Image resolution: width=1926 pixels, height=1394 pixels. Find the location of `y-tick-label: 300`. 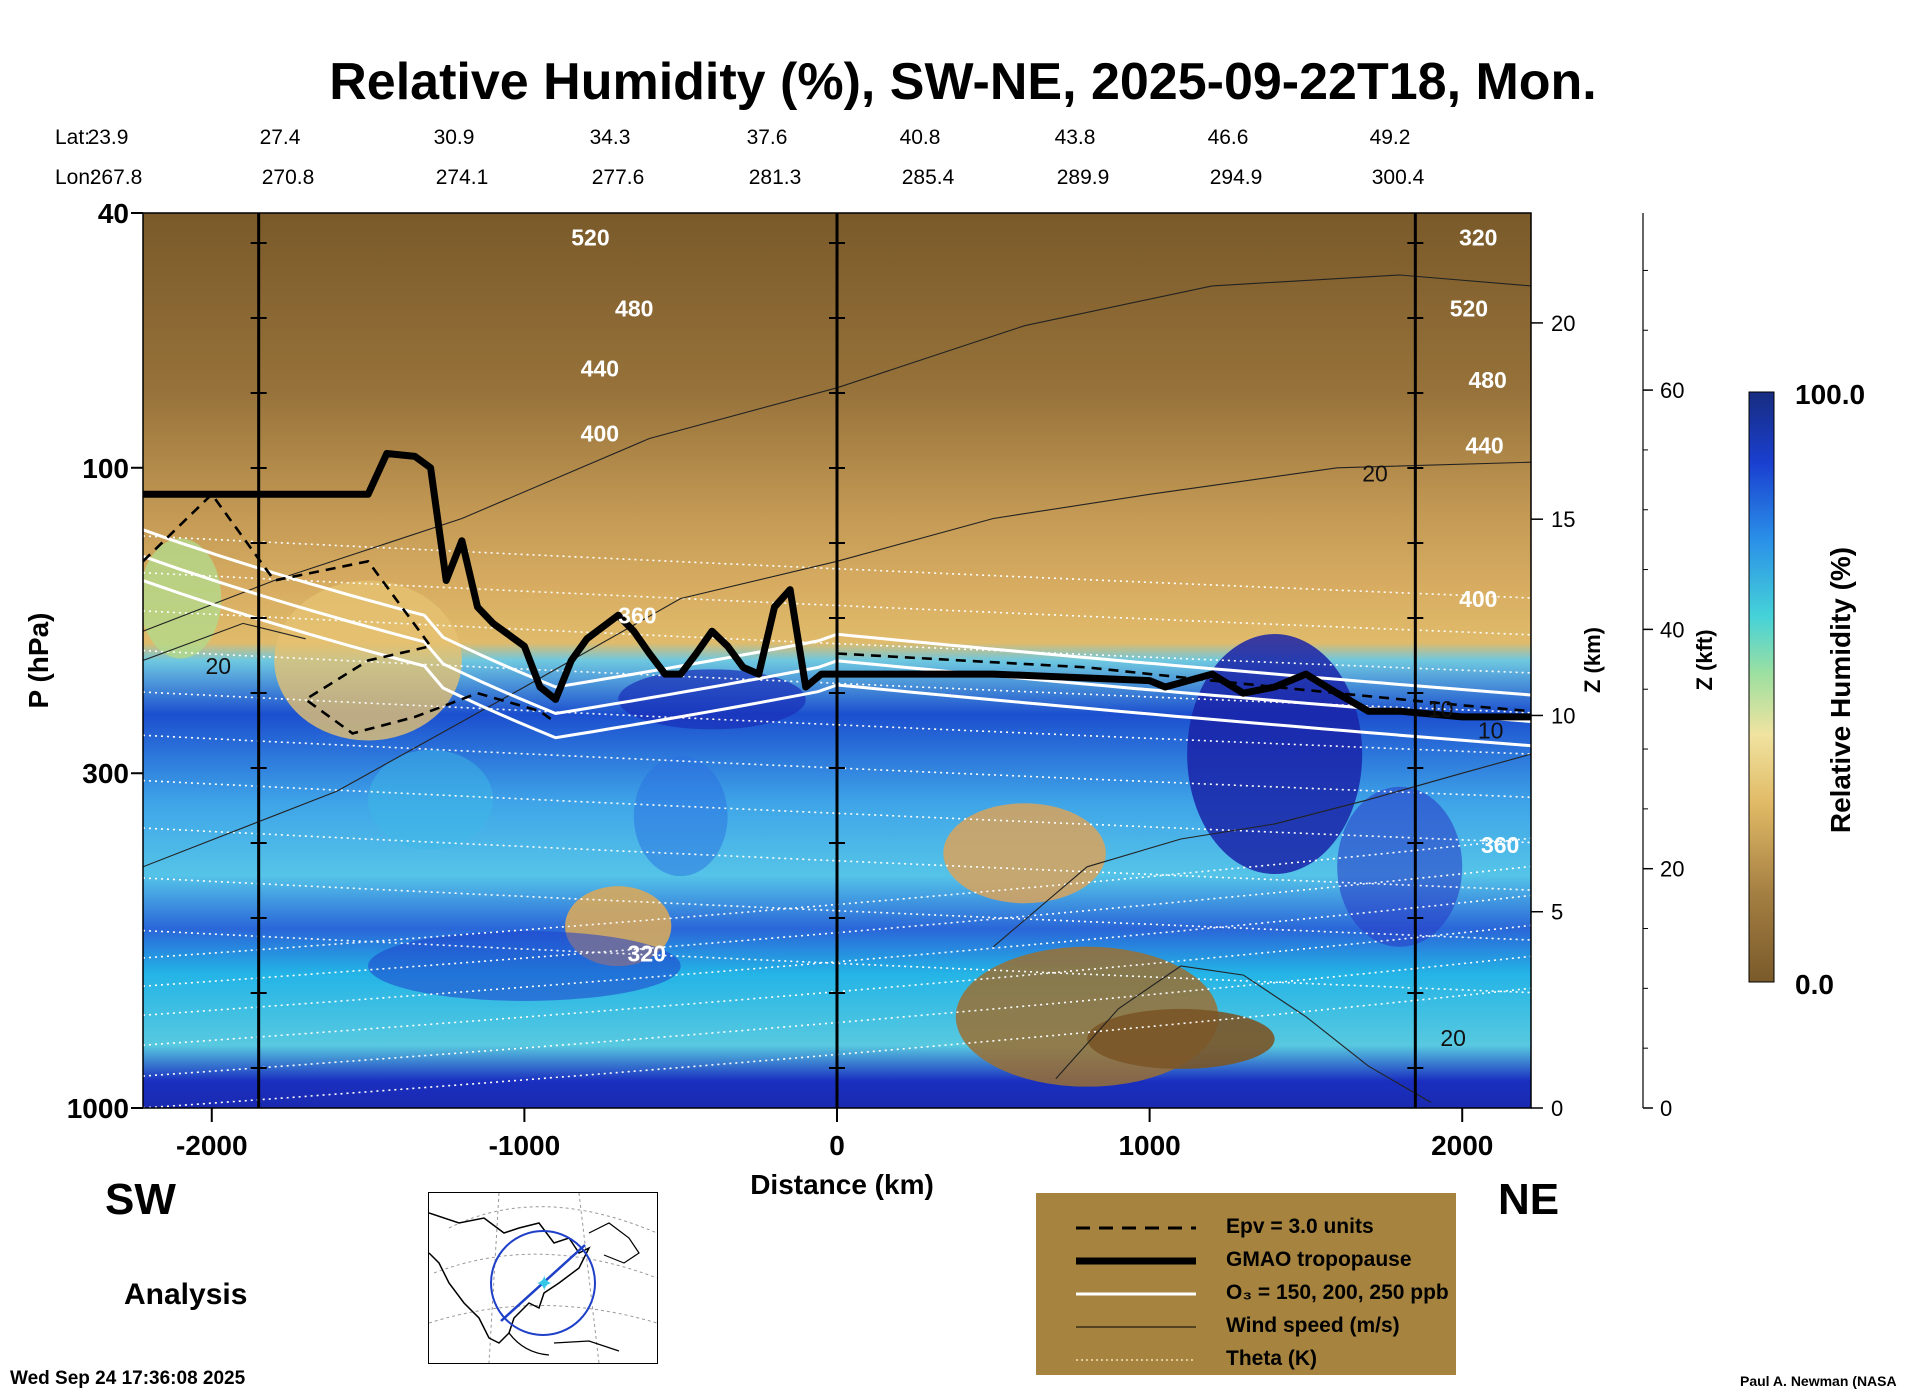

y-tick-label: 300 is located at coordinates (105, 773).